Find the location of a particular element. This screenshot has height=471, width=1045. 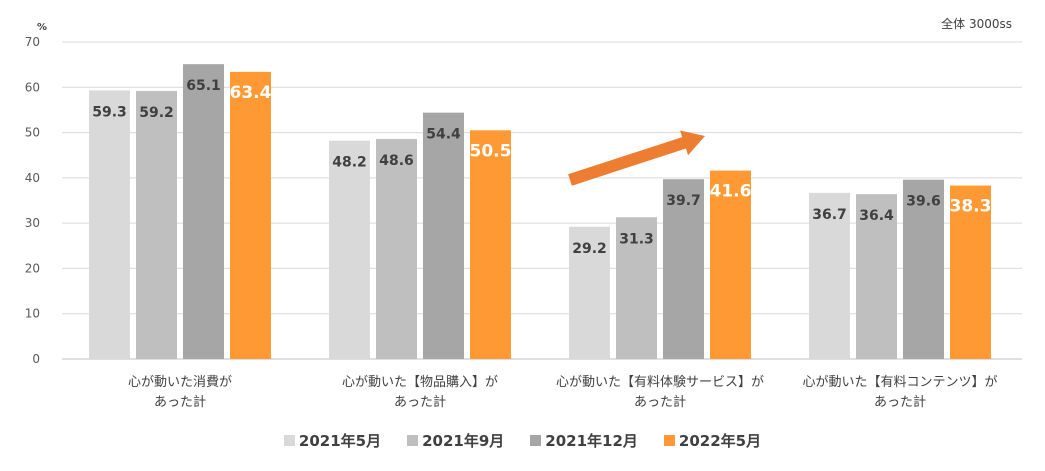

data-label: 50.5 is located at coordinates (491, 151).